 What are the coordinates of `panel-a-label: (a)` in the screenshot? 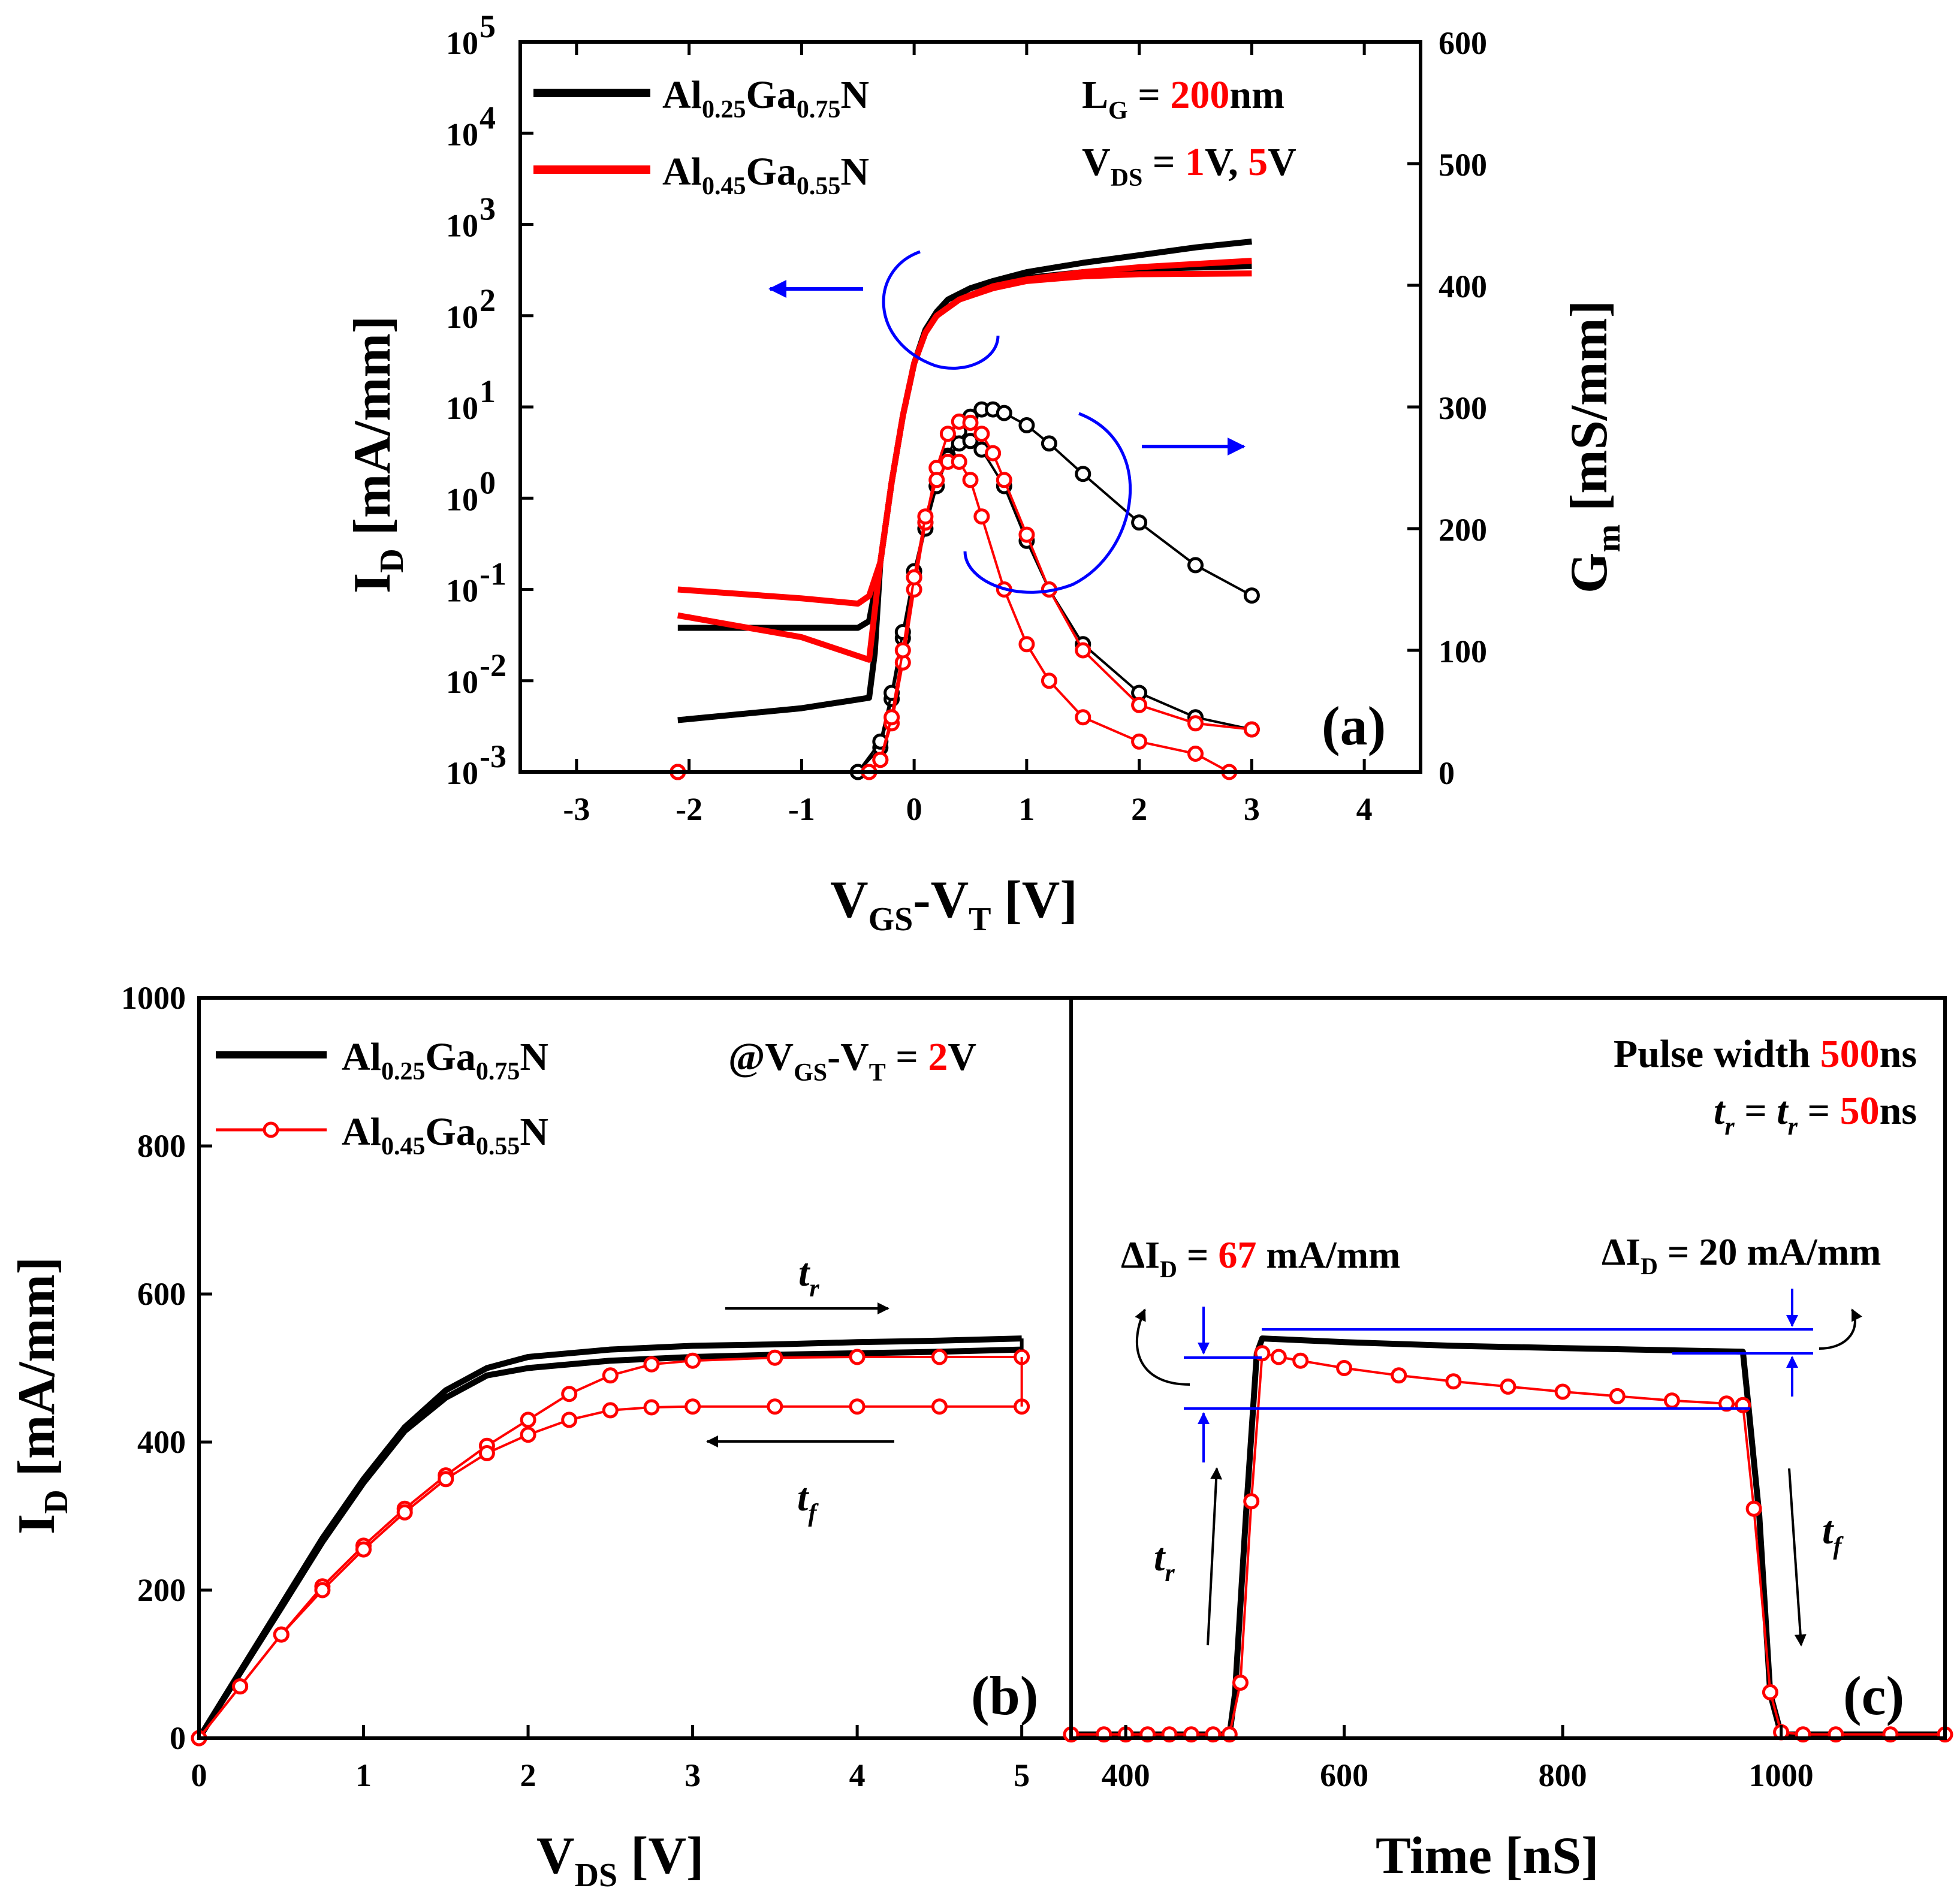 It's located at (1354, 725).